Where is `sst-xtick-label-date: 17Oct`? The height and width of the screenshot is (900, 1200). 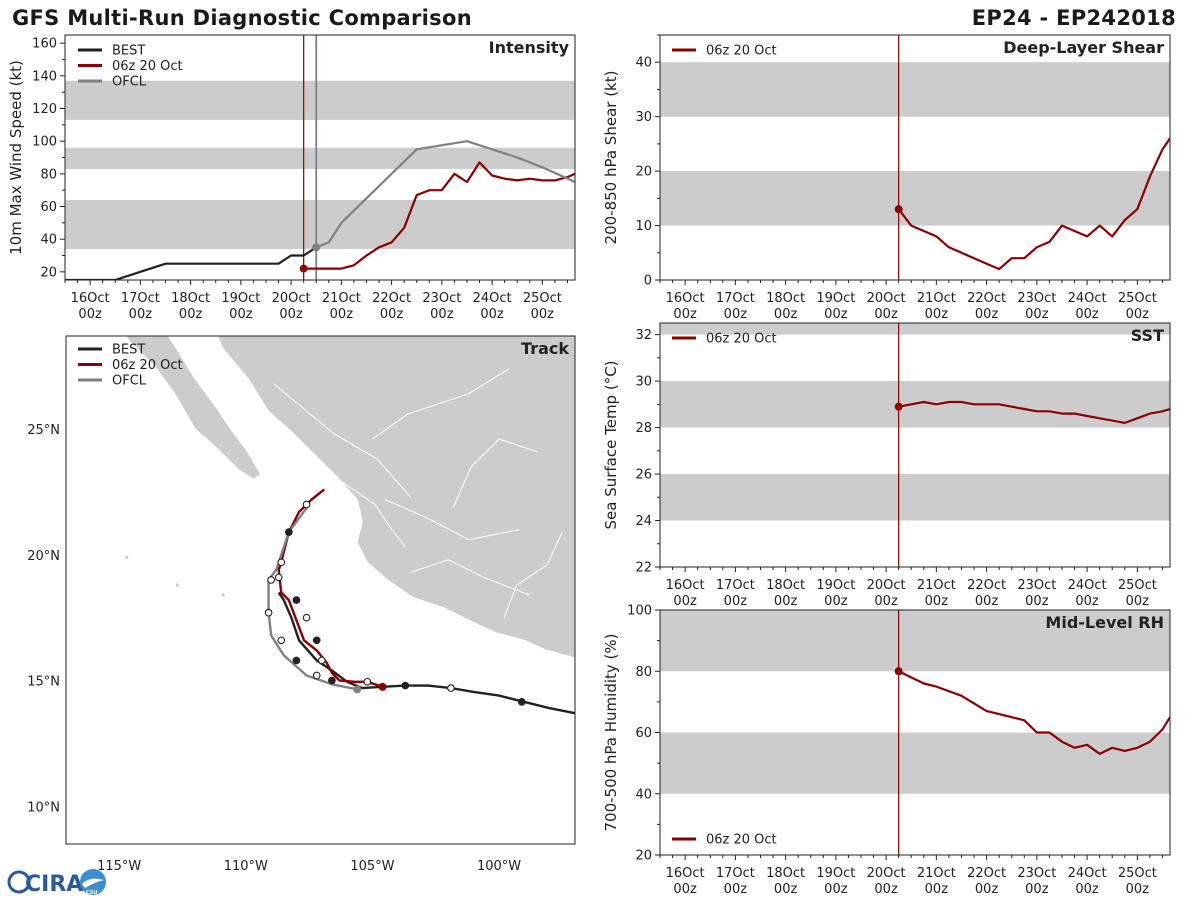 sst-xtick-label-date: 17Oct is located at coordinates (735, 585).